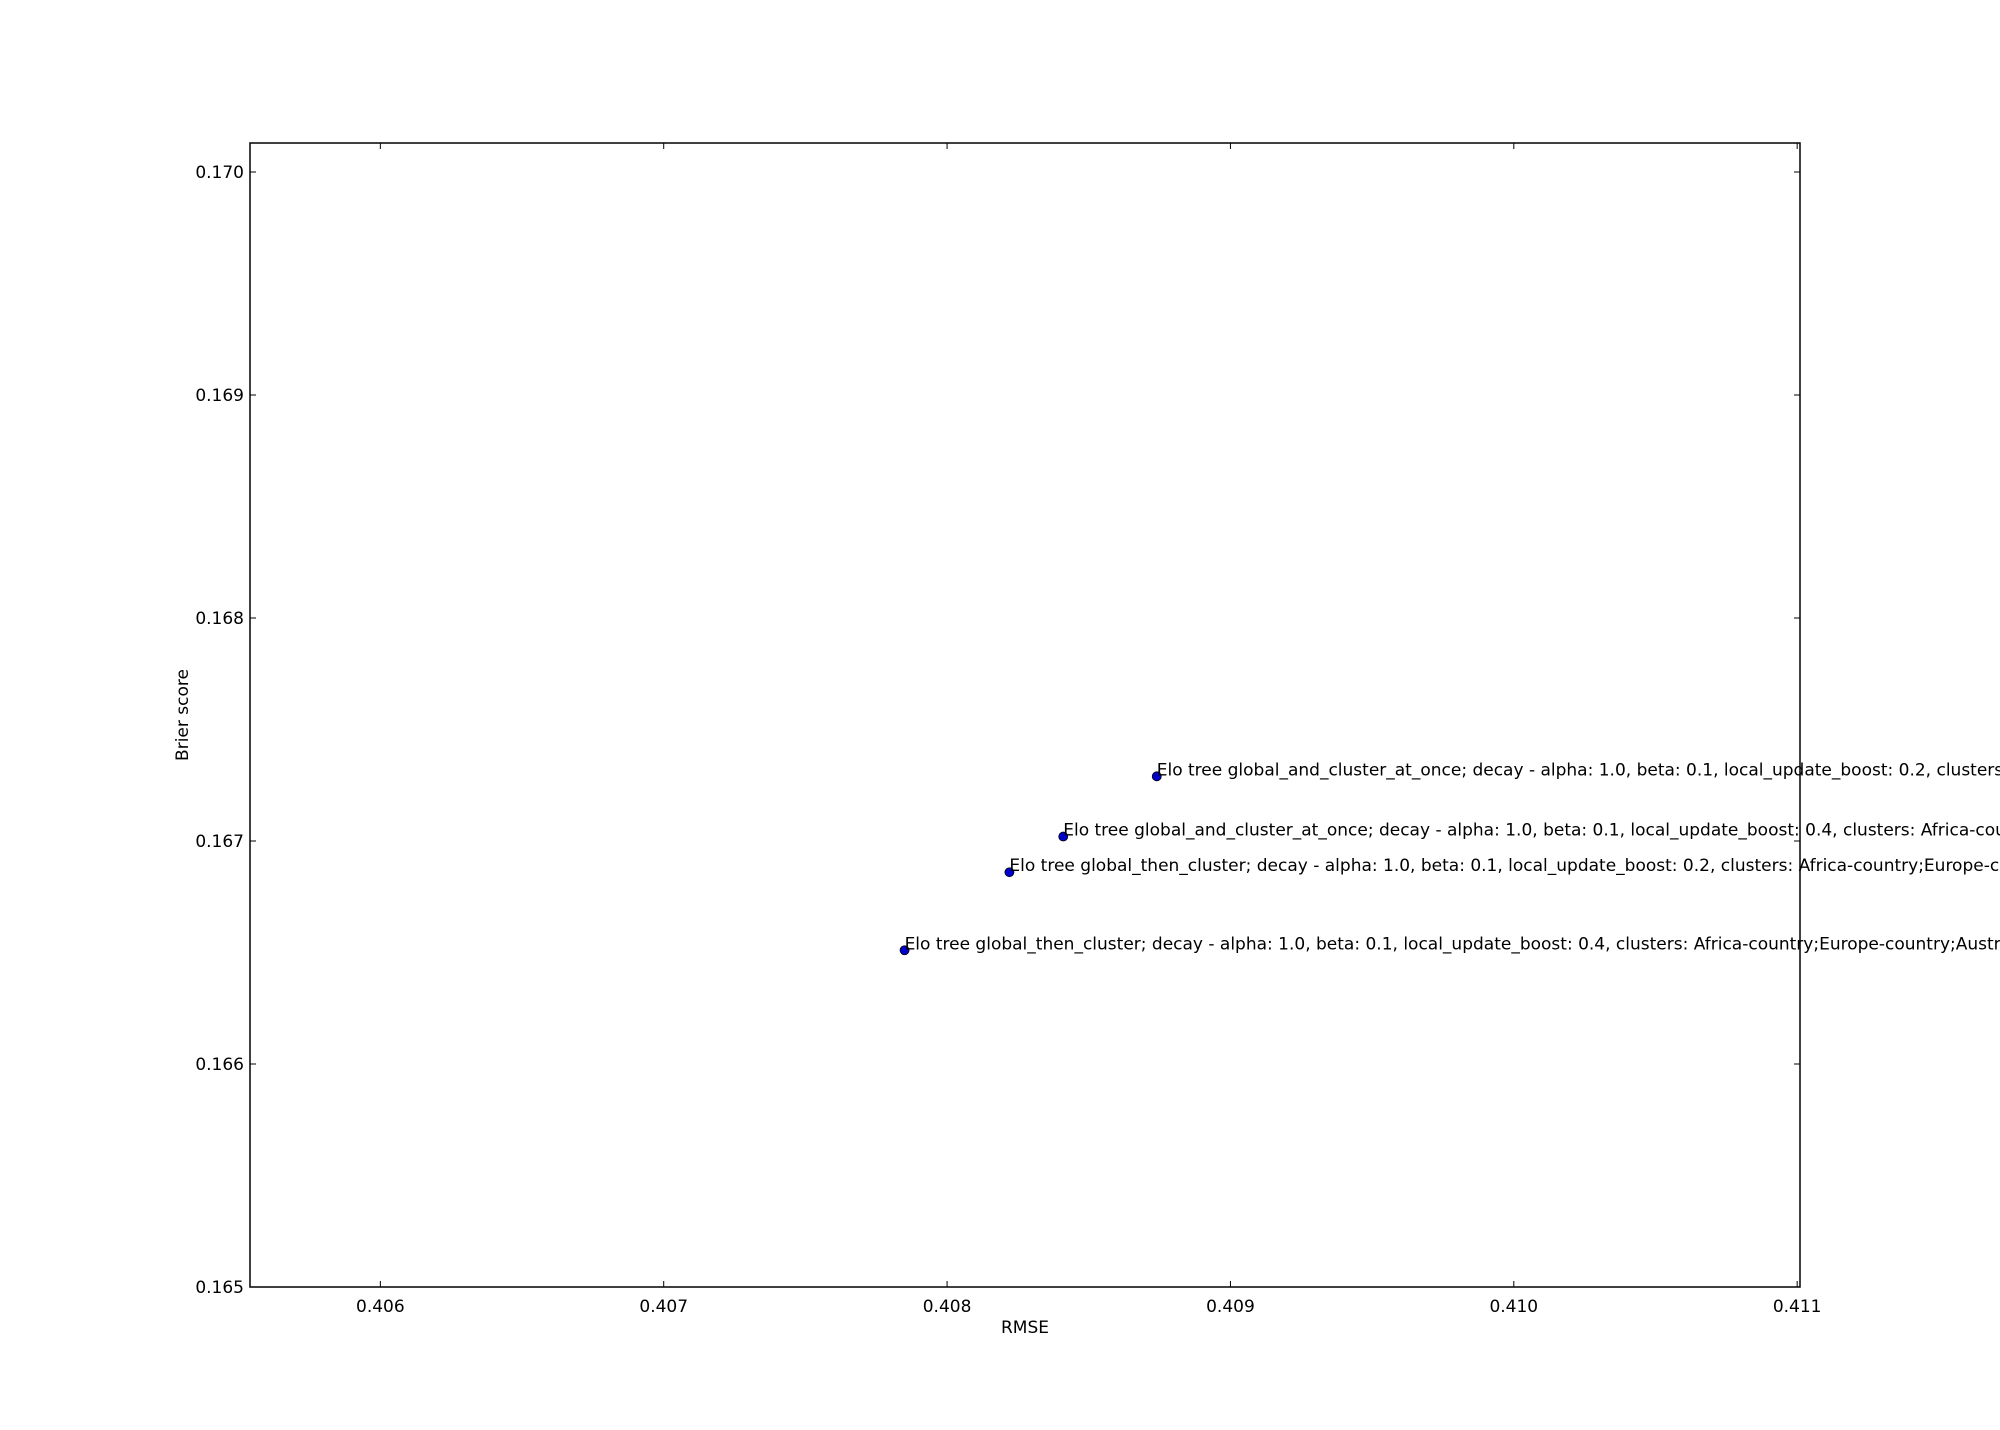 This screenshot has width=2000, height=1430. What do you see at coordinates (219, 173) in the screenshot?
I see `y-tick-label: 0.170` at bounding box center [219, 173].